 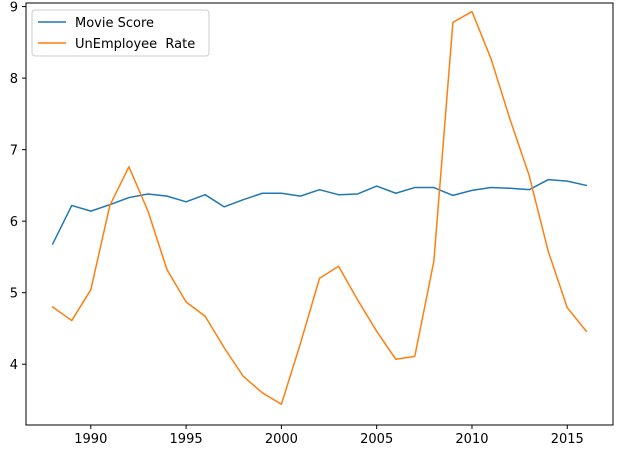 I want to click on y-tick-label: 4, so click(x=14, y=365).